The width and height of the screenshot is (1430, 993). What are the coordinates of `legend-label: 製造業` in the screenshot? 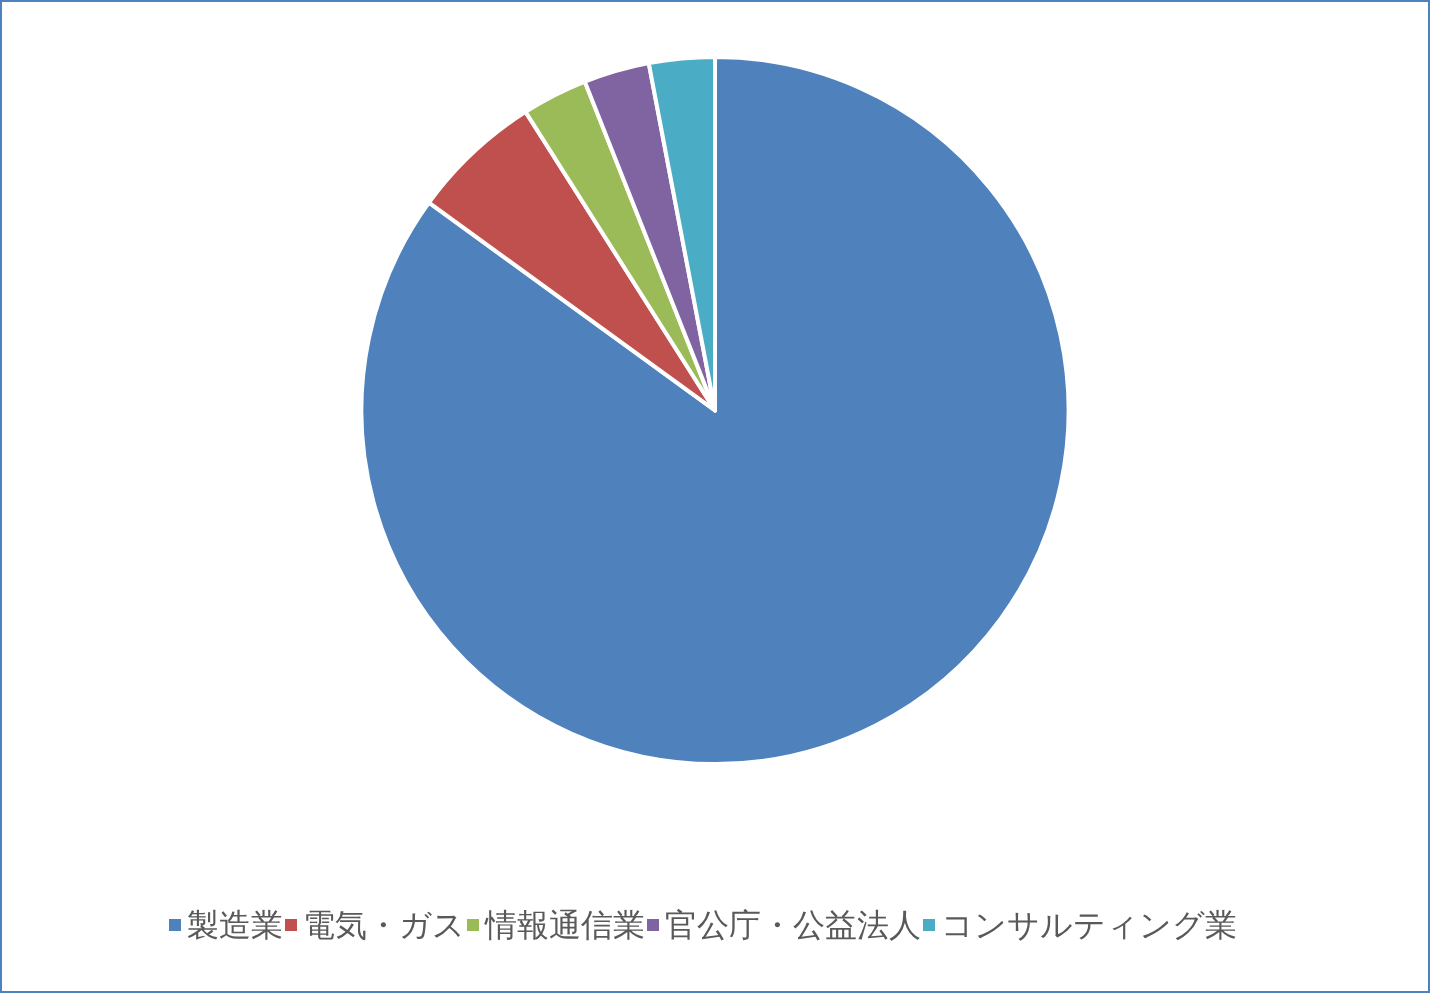 It's located at (235, 925).